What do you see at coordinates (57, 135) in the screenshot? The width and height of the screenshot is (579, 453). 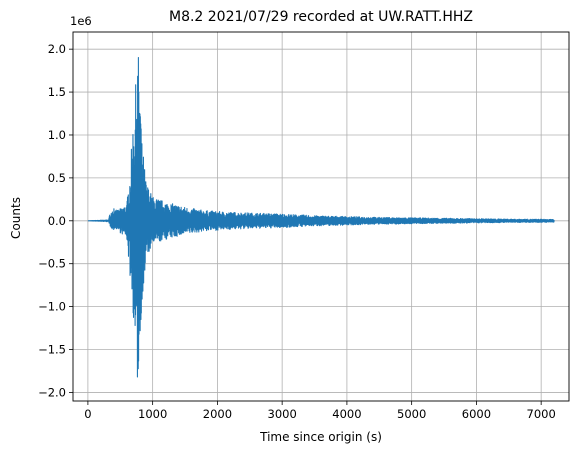 I see `y-tick-label: 1.0` at bounding box center [57, 135].